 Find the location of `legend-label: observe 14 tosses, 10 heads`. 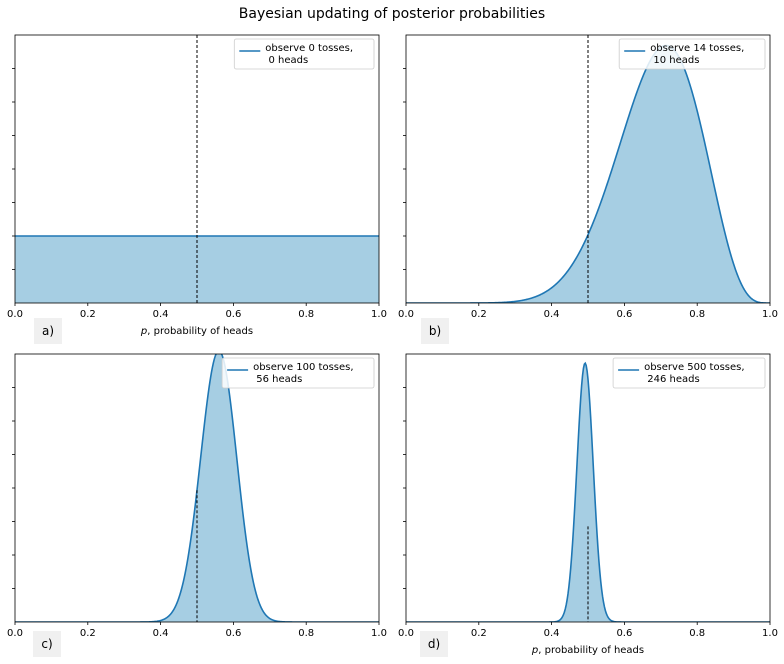

legend-label: observe 14 tosses, 10 heads is located at coordinates (697, 54).